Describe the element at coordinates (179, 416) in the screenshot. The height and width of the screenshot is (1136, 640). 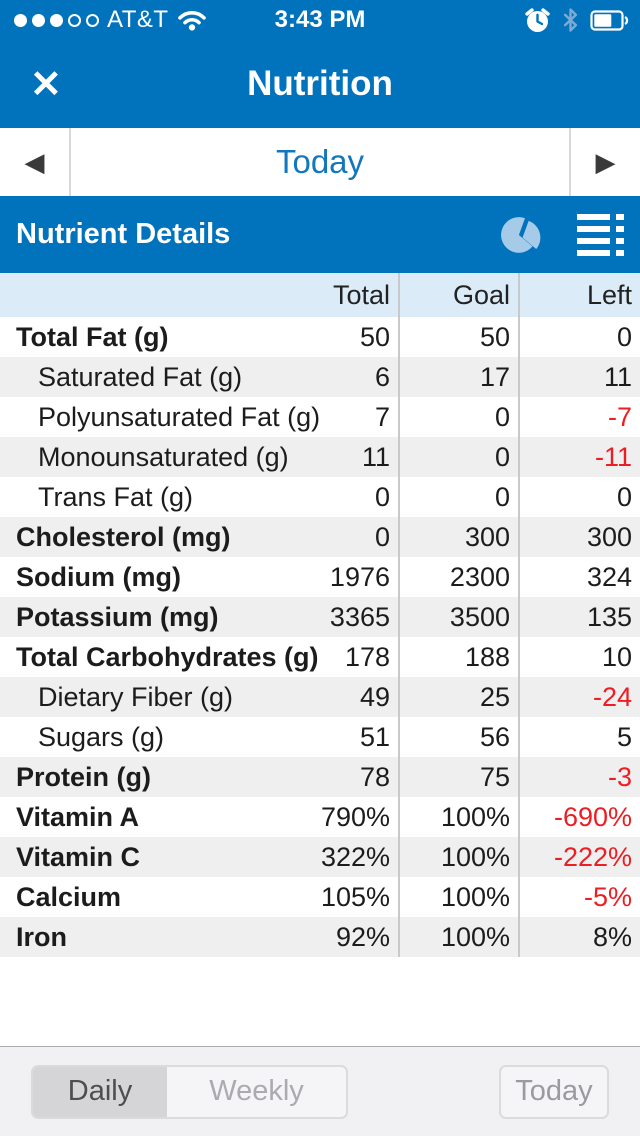
I see `row-label: Polyunsaturated Fat (g)` at that location.